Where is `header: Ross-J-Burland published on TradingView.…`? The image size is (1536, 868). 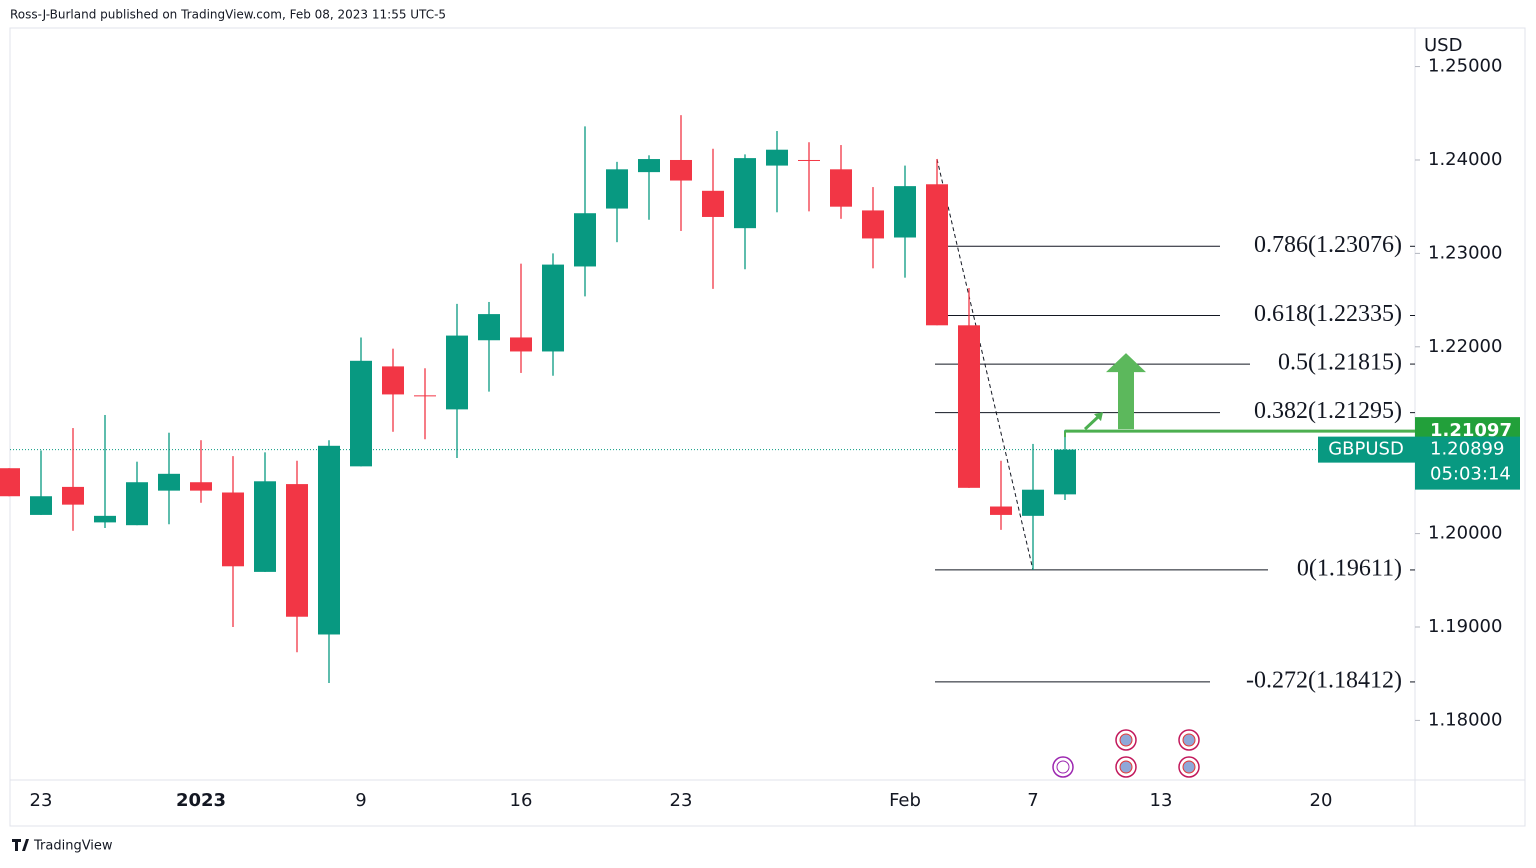
header: Ross-J-Burland published on TradingView.… is located at coordinates (228, 15).